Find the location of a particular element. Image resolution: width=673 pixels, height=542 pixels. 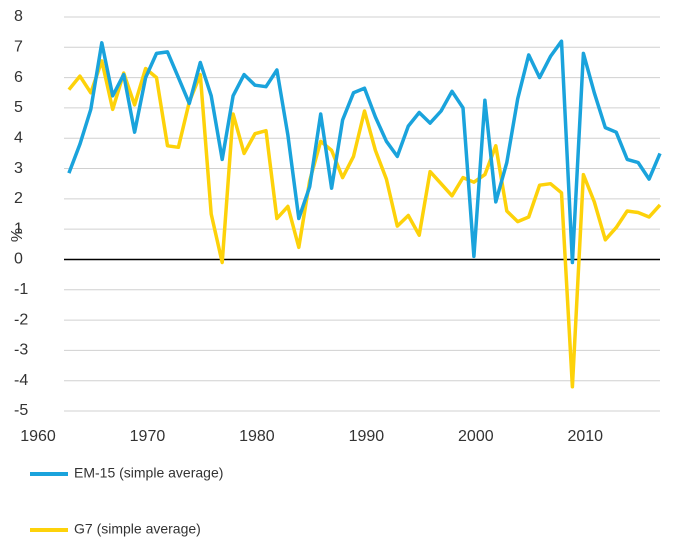

y-axis-label: % is located at coordinates (17, 235).